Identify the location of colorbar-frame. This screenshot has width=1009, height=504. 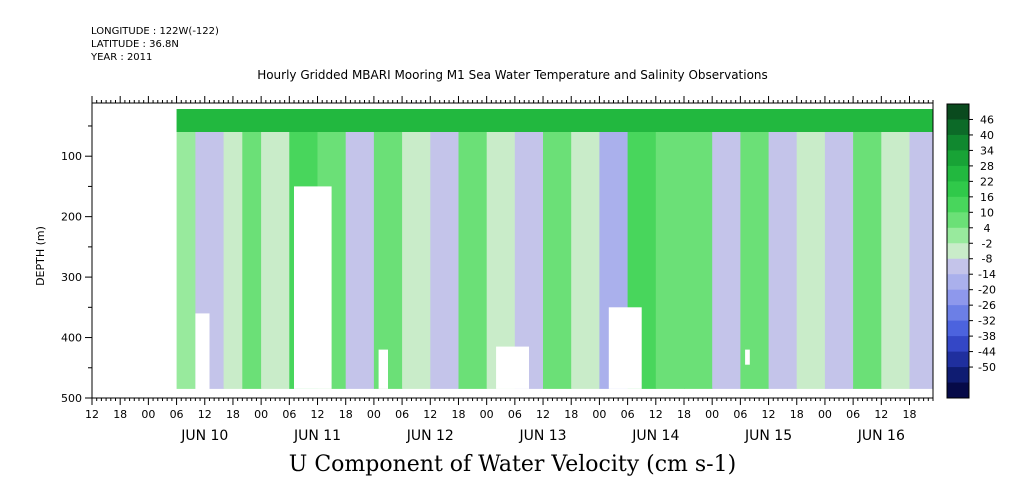
(958, 251).